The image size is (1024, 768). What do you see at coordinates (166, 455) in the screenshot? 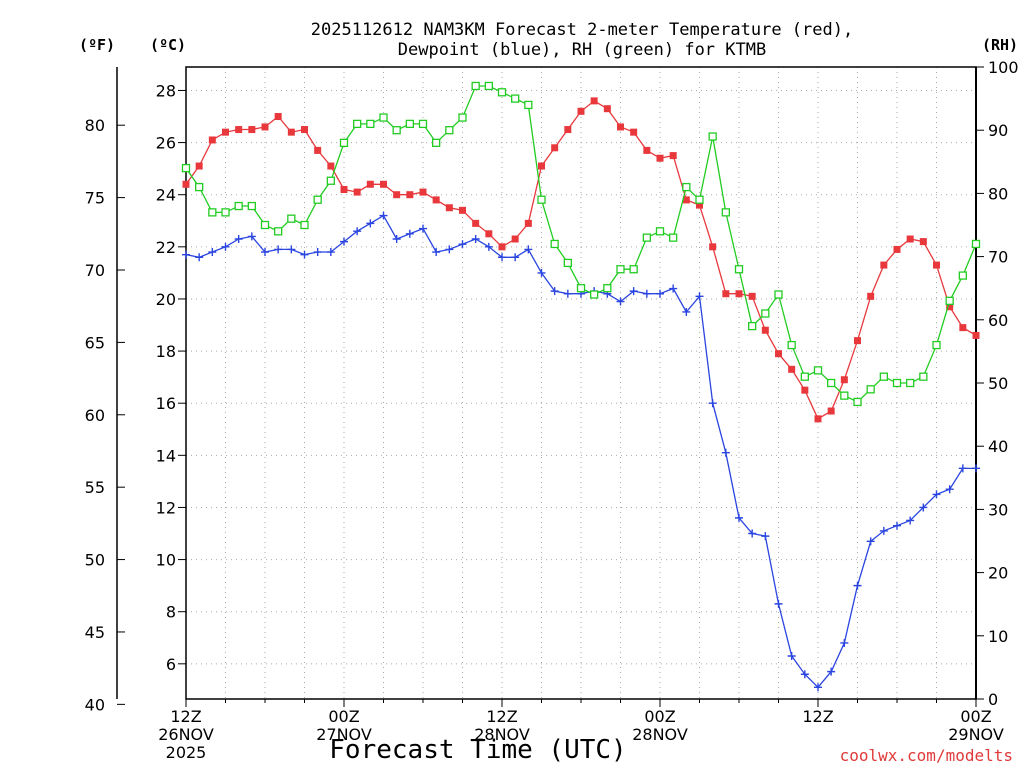
I see `celsius-tick-label: 14` at bounding box center [166, 455].